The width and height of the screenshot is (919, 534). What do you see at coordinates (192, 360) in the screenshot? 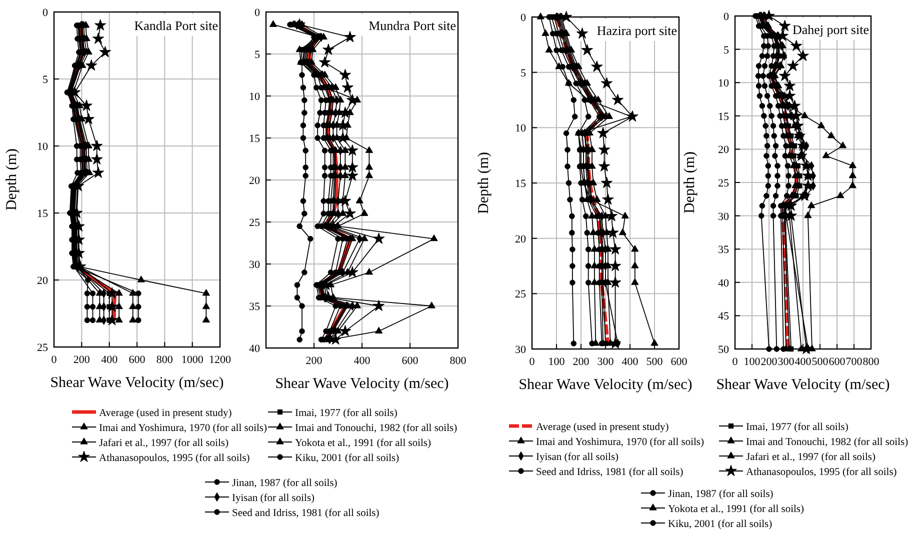
I see `x-tick-label: 1000` at bounding box center [192, 360].